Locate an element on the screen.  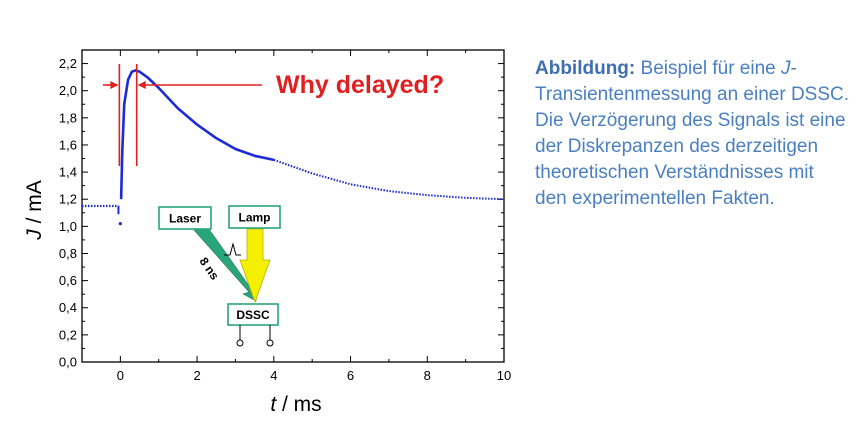
x-axis-unit: / ms is located at coordinates (299, 404).